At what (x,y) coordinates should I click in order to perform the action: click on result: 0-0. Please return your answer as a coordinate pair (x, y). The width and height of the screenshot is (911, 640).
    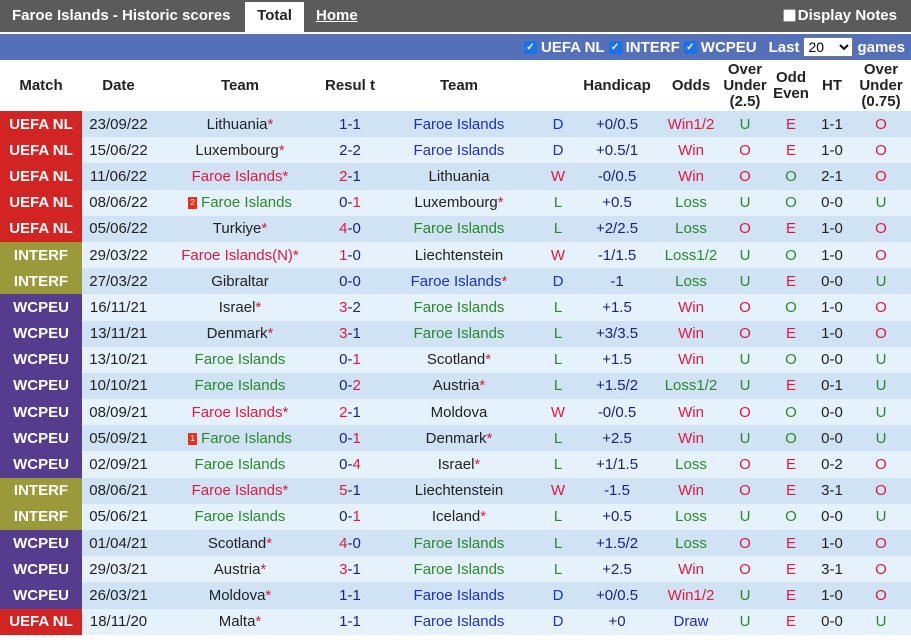
    Looking at the image, I should click on (350, 281).